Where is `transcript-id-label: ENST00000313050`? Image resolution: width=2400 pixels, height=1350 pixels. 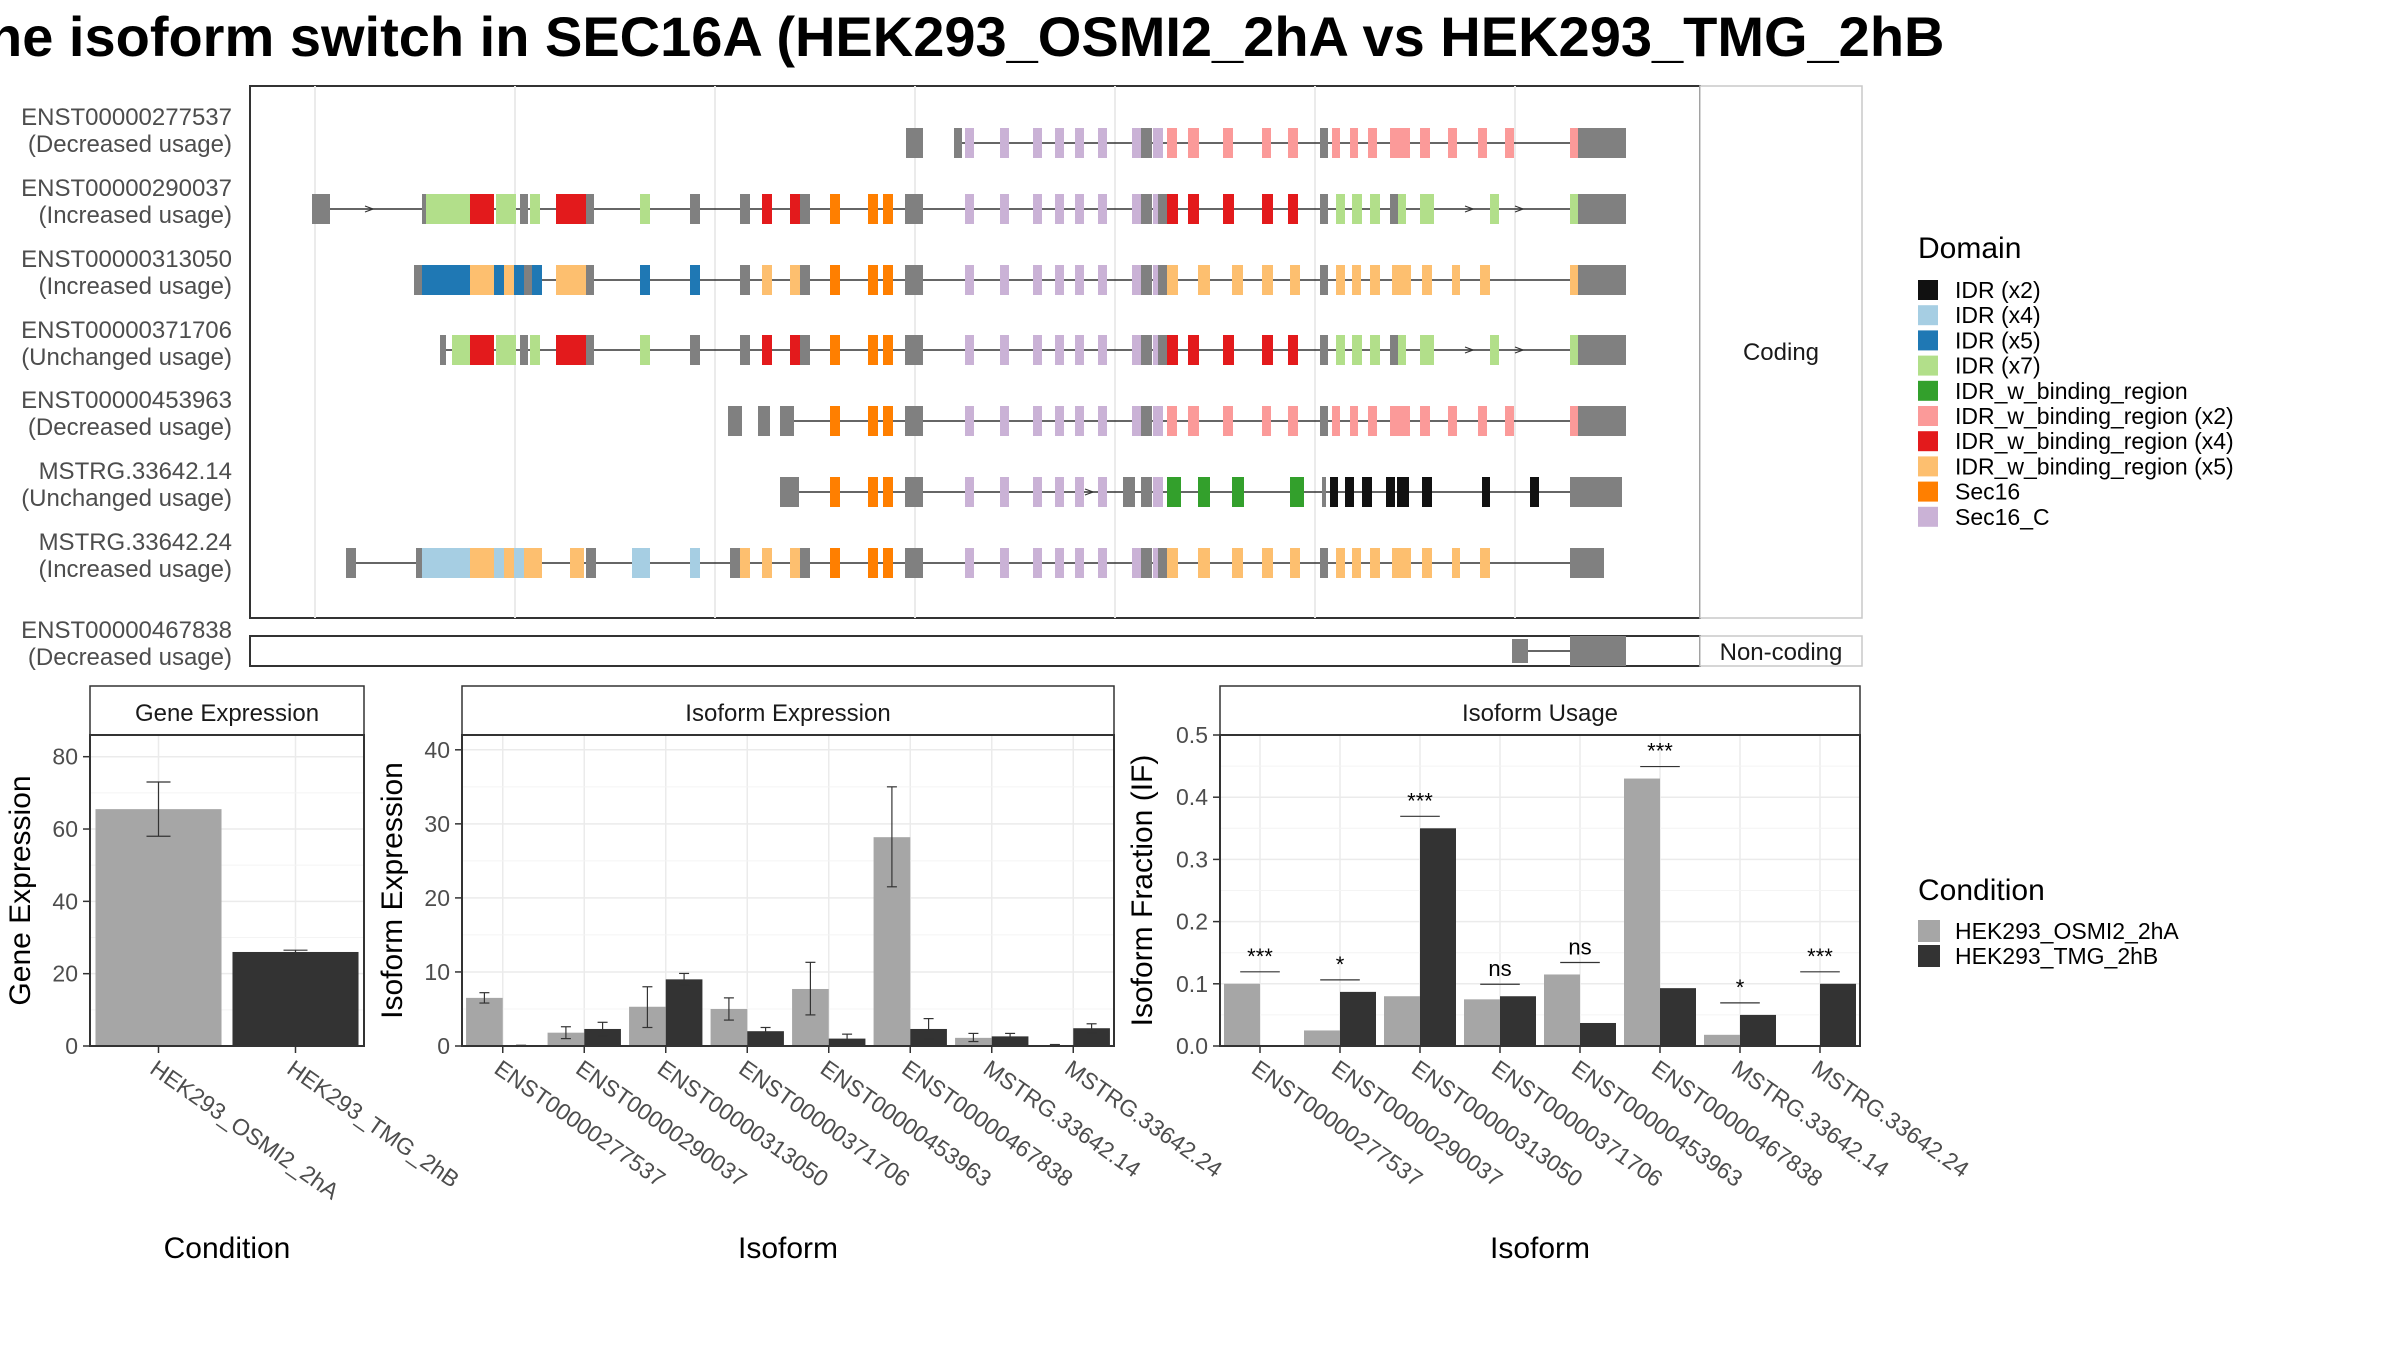
transcript-id-label: ENST00000313050 is located at coordinates (126, 259).